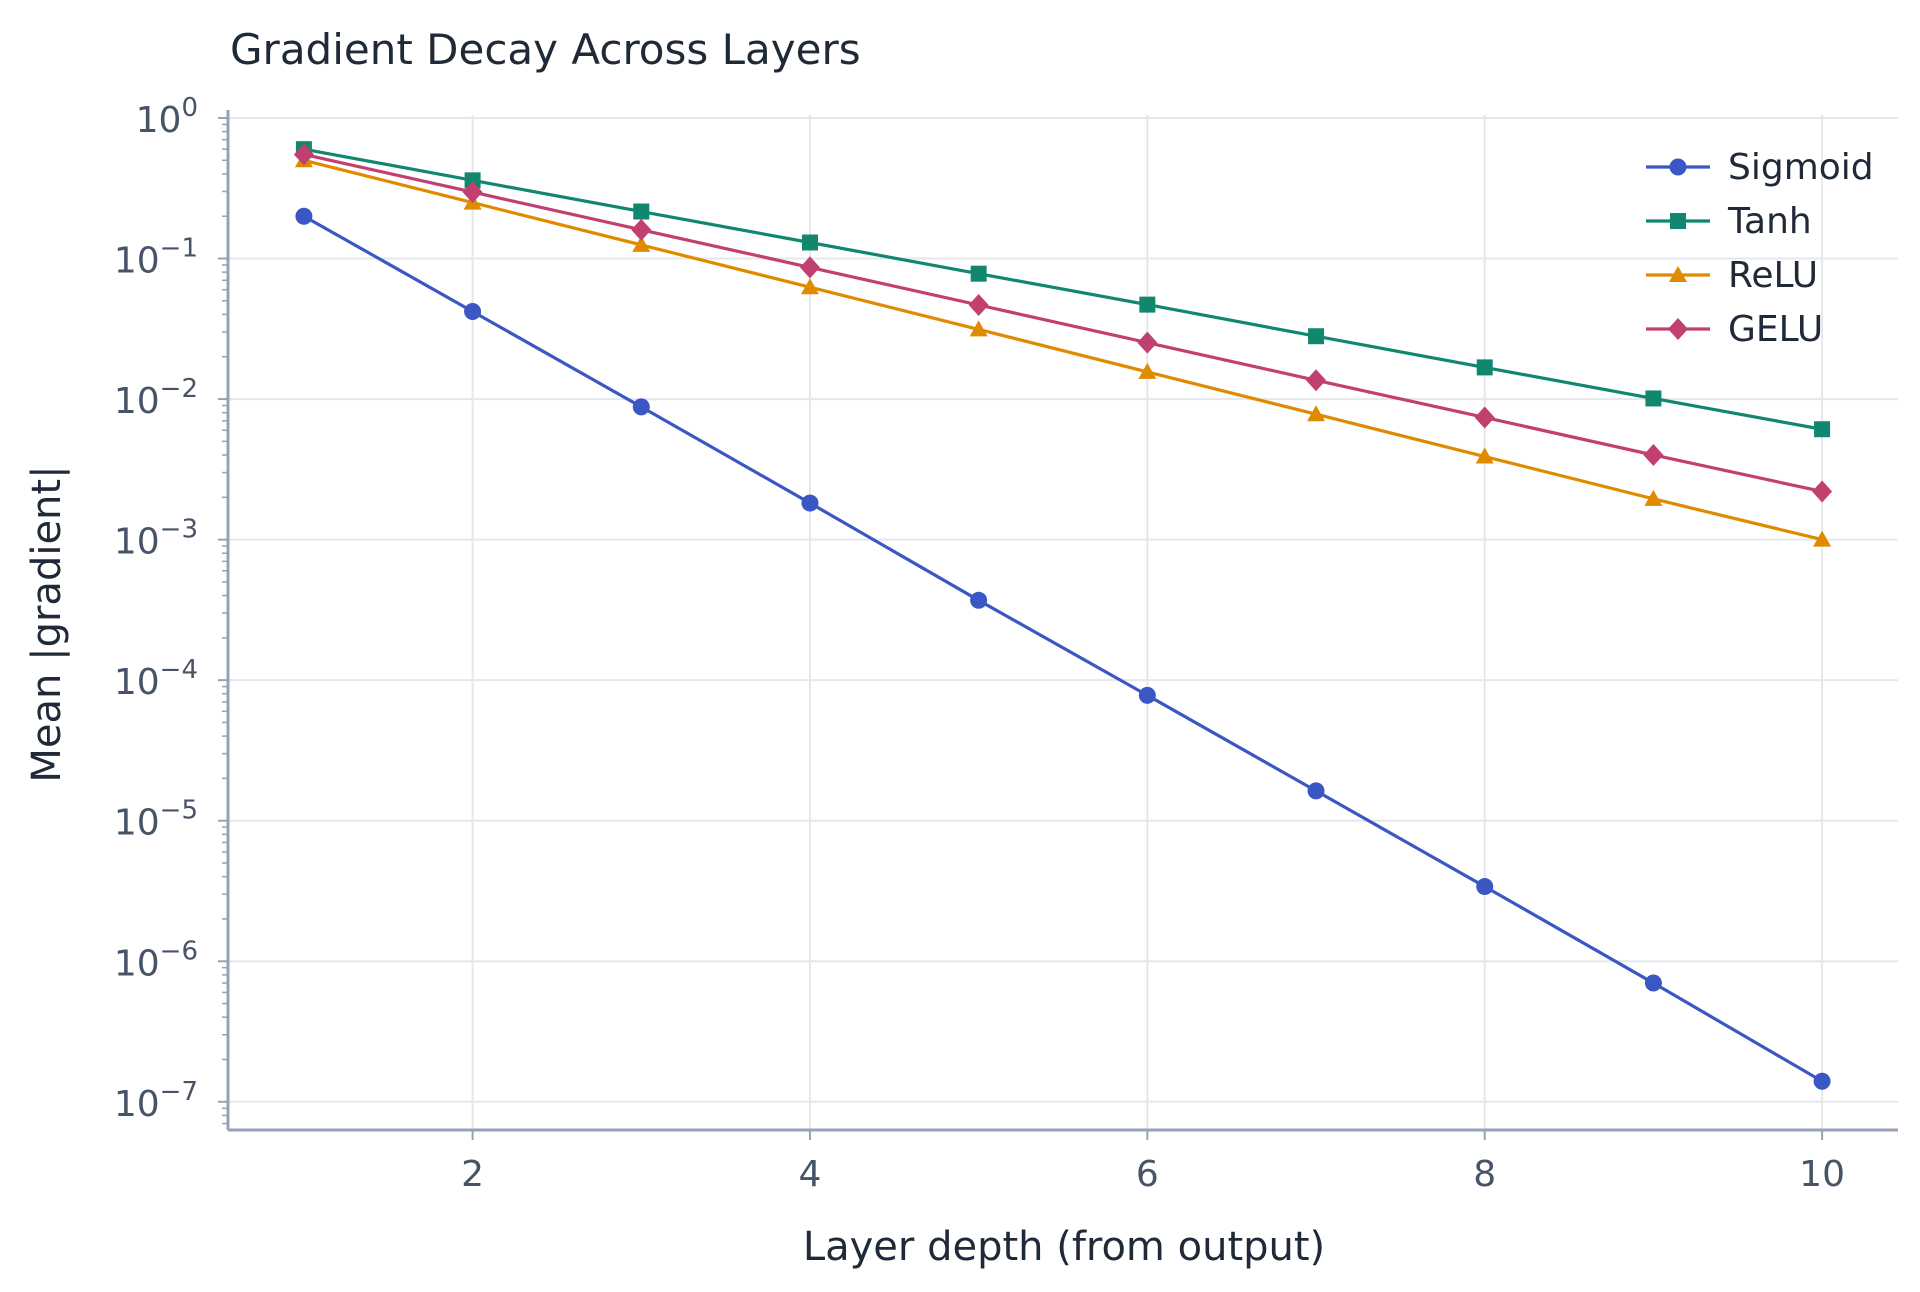 This screenshot has height=1292, width=1920. I want to click on legend-item-gelu: GELU, so click(1734, 329).